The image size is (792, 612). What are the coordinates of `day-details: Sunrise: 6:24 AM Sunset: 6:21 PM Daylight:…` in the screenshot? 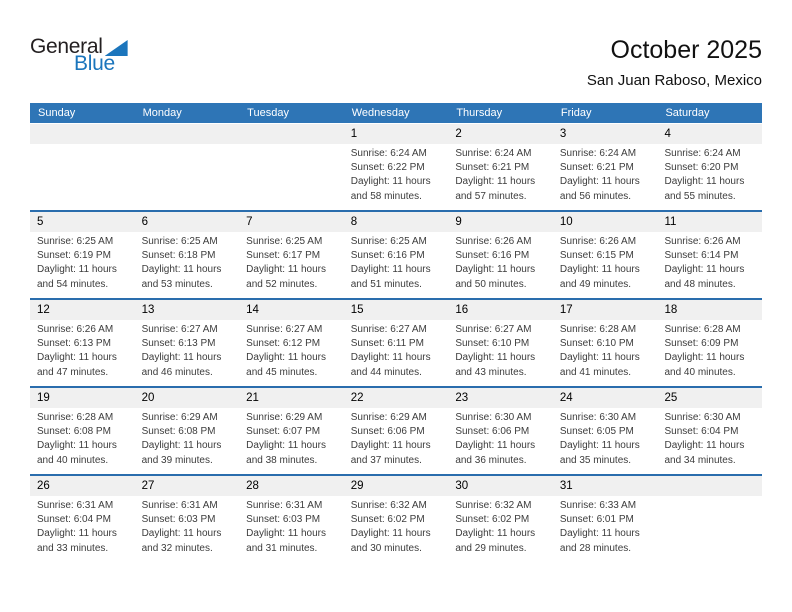 It's located at (500, 174).